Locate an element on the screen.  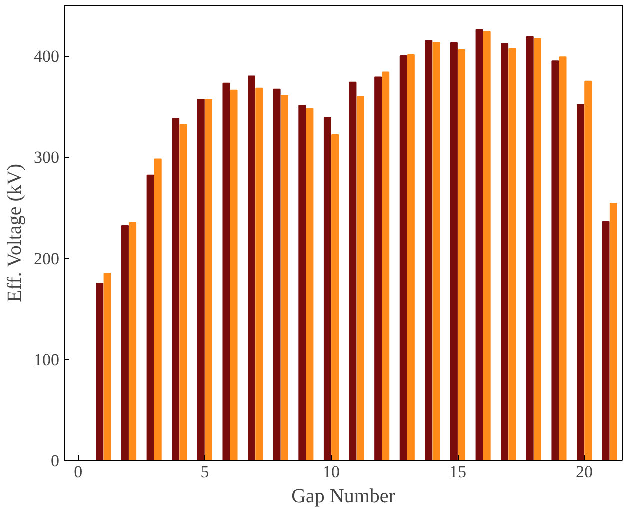
x-axis-title: Gap Number is located at coordinates (344, 497).